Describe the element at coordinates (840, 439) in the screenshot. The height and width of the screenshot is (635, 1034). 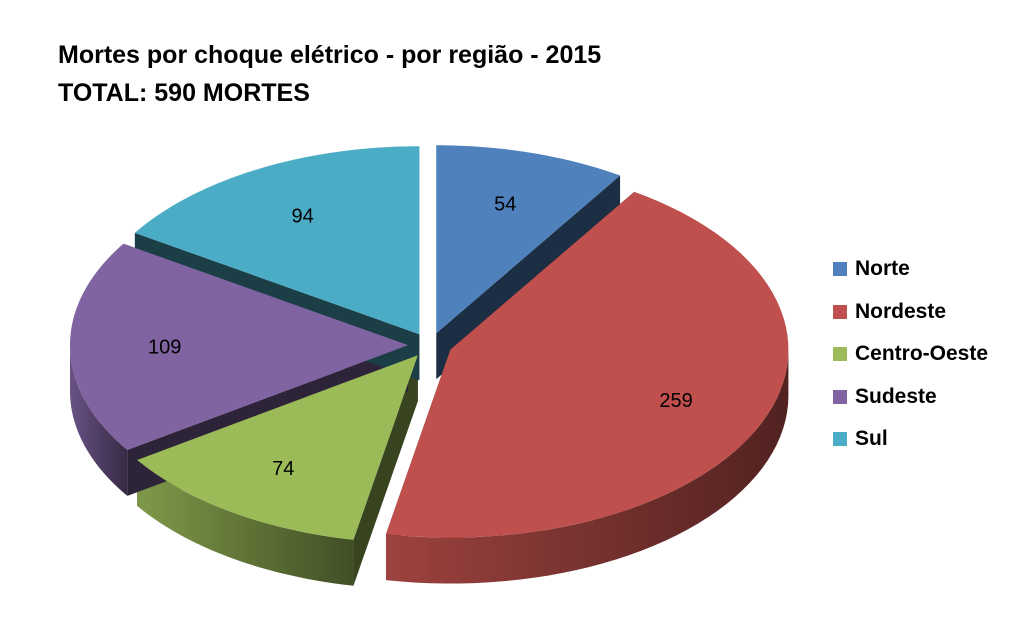
I see `legend-swatch-sul` at that location.